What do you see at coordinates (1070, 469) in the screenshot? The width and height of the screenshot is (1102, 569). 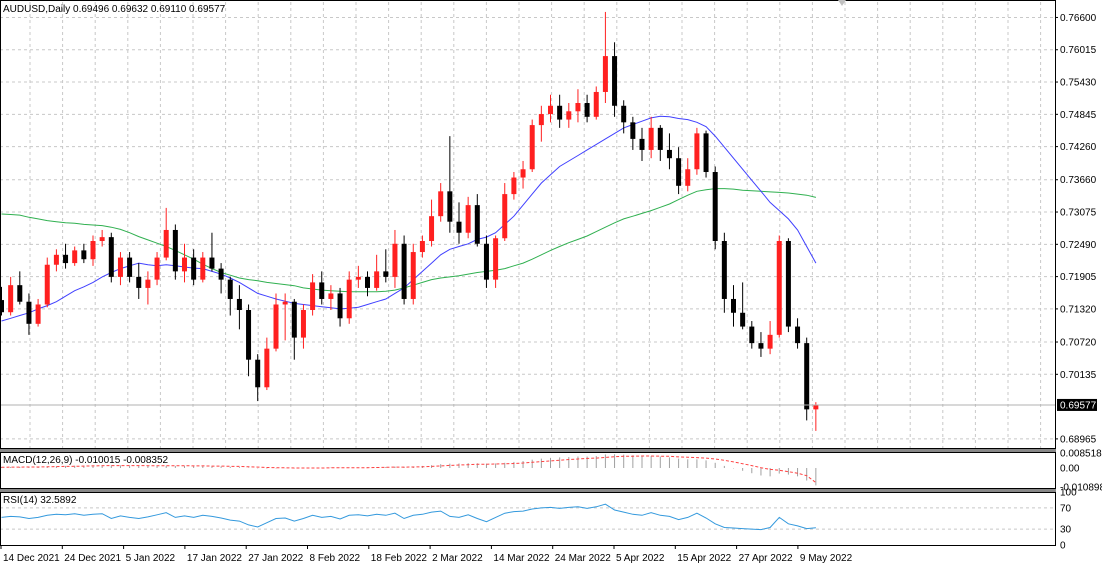 I see `macd-tick-label: 0.00` at bounding box center [1070, 469].